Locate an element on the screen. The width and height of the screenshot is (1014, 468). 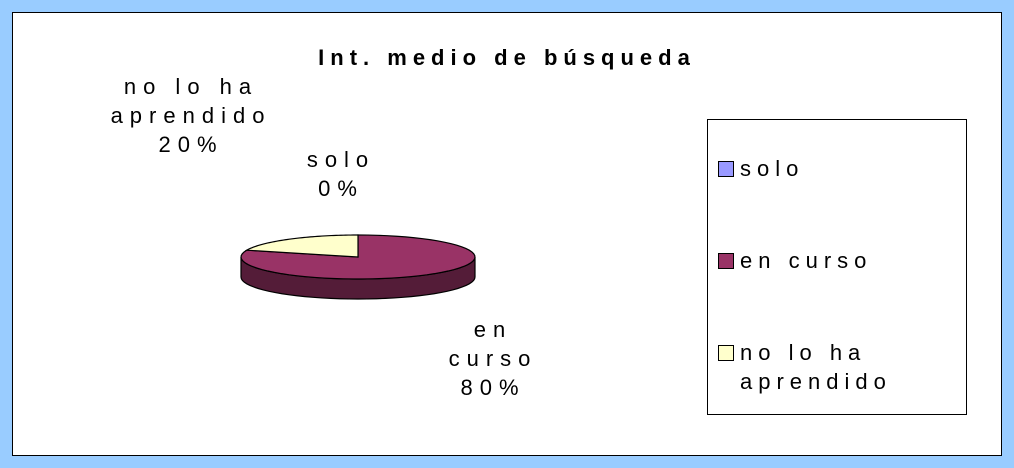
legend-label: solo is located at coordinates (772, 168).